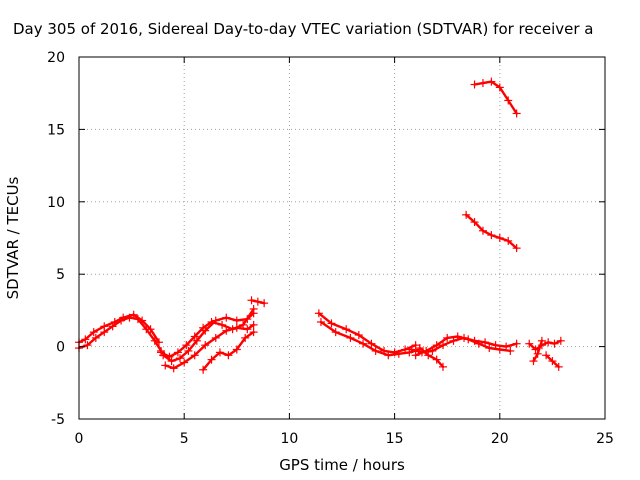 This screenshot has height=480, width=640. I want to click on y-tick-labels: -5 0 5 10 15 20, so click(56, 239).